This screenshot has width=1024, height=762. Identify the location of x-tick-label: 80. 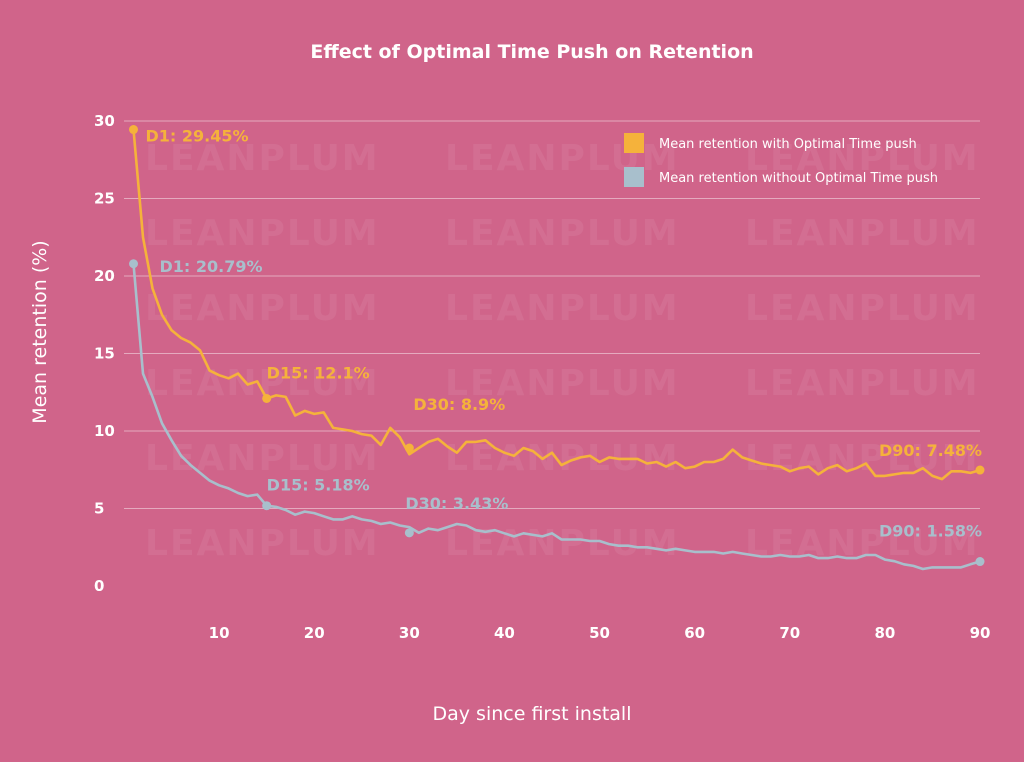
(884, 633).